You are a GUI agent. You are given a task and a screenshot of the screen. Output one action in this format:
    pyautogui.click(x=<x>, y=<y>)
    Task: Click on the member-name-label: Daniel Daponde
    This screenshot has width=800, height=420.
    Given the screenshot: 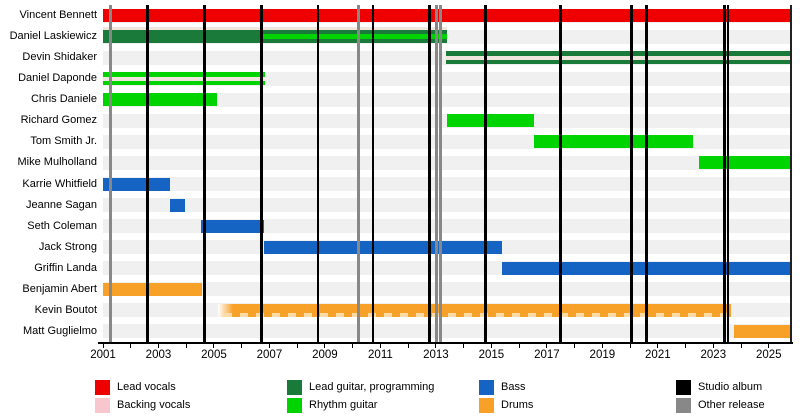 What is the action you would take?
    pyautogui.click(x=57, y=78)
    